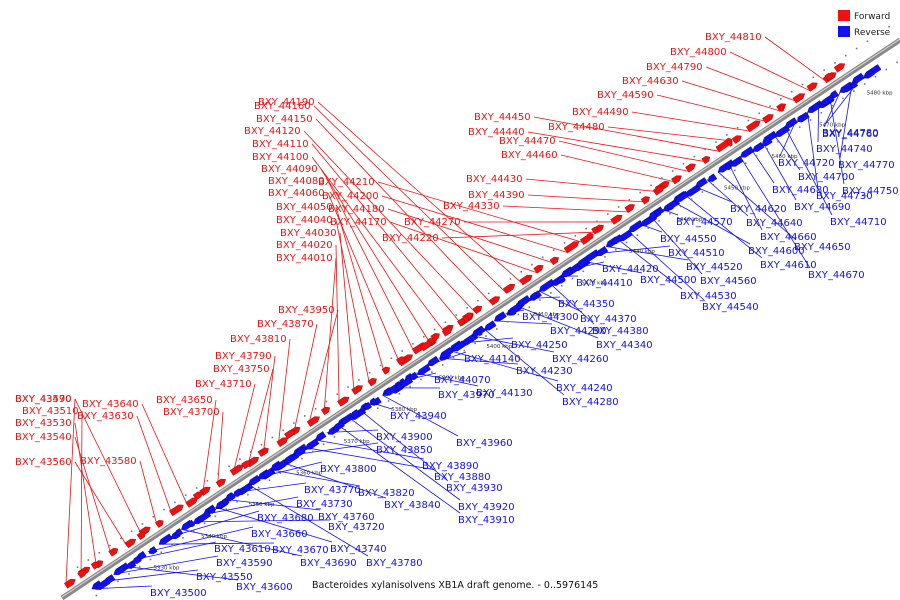  What do you see at coordinates (324, 504) in the screenshot?
I see `reverse-gene-label: BXY_43730` at bounding box center [324, 504].